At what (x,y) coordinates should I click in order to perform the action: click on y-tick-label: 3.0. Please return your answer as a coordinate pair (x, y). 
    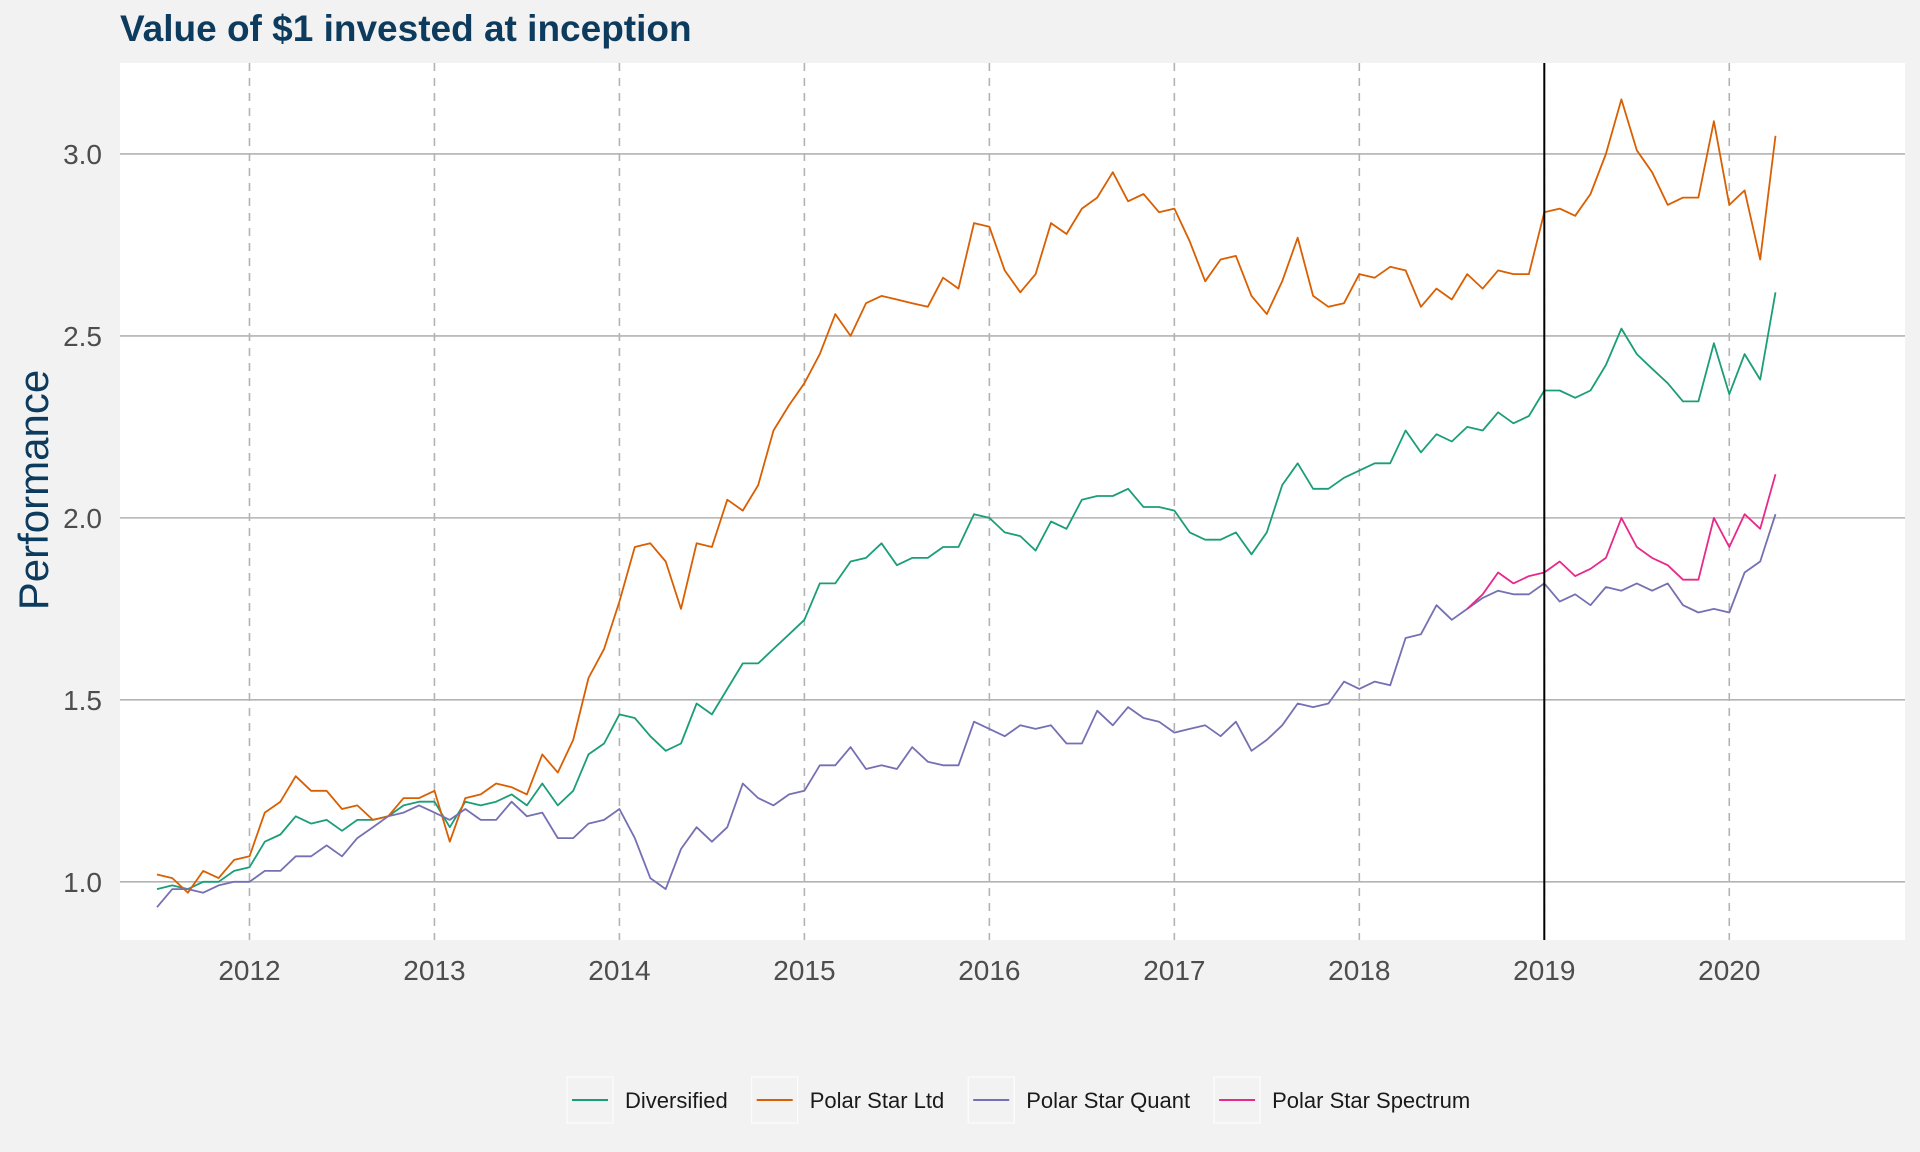
    Looking at the image, I should click on (82, 154).